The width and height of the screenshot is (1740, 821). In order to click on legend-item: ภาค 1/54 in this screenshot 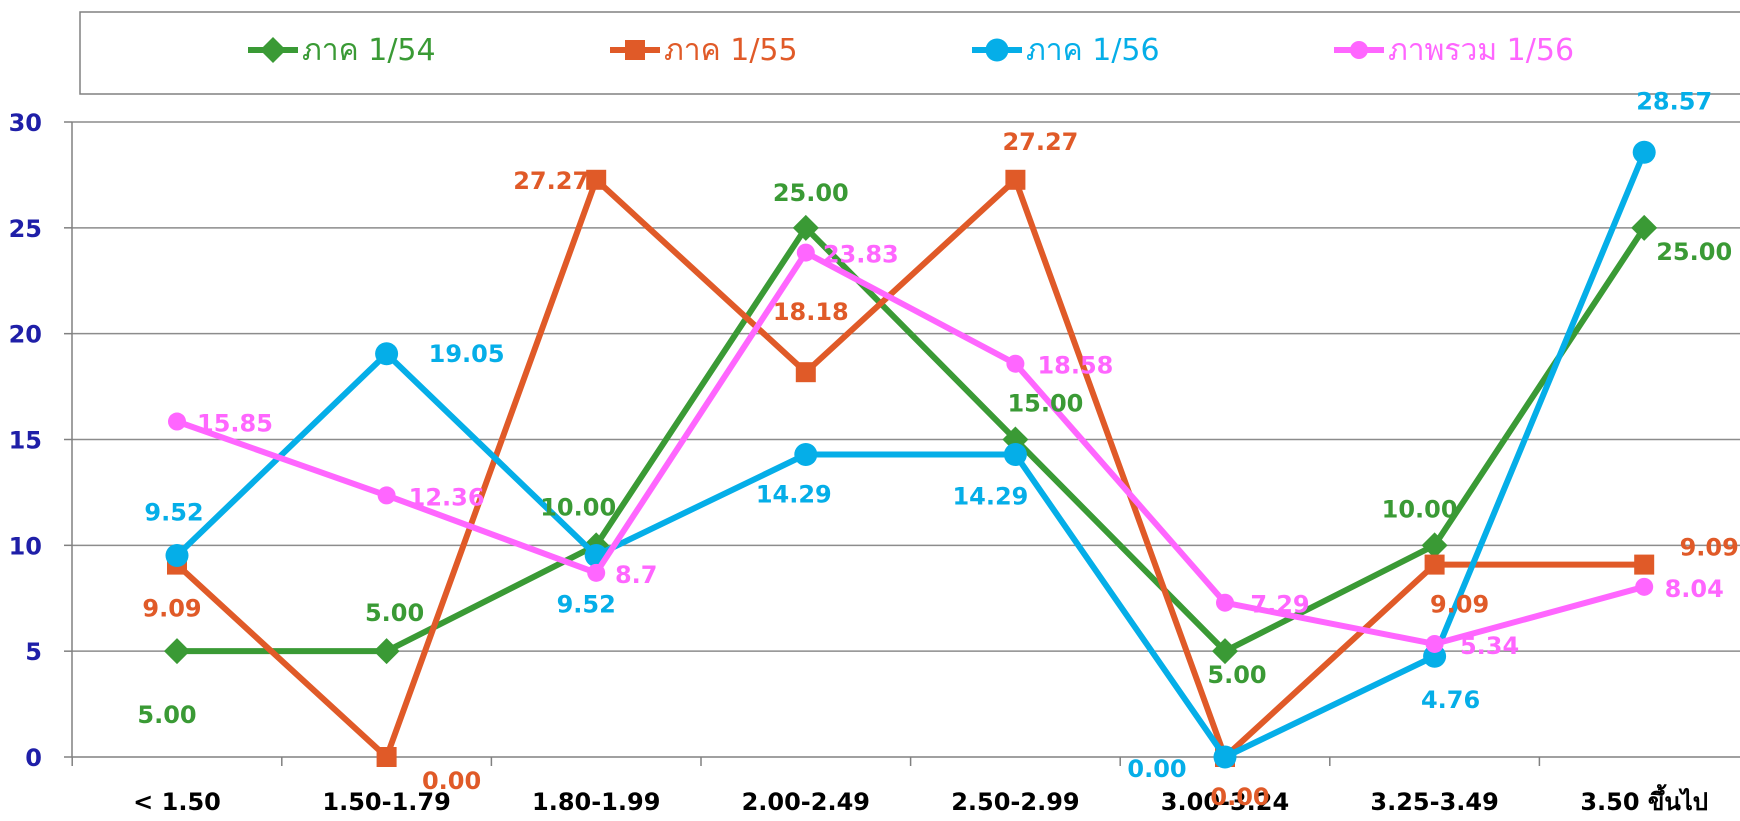, I will do `click(342, 50)`.